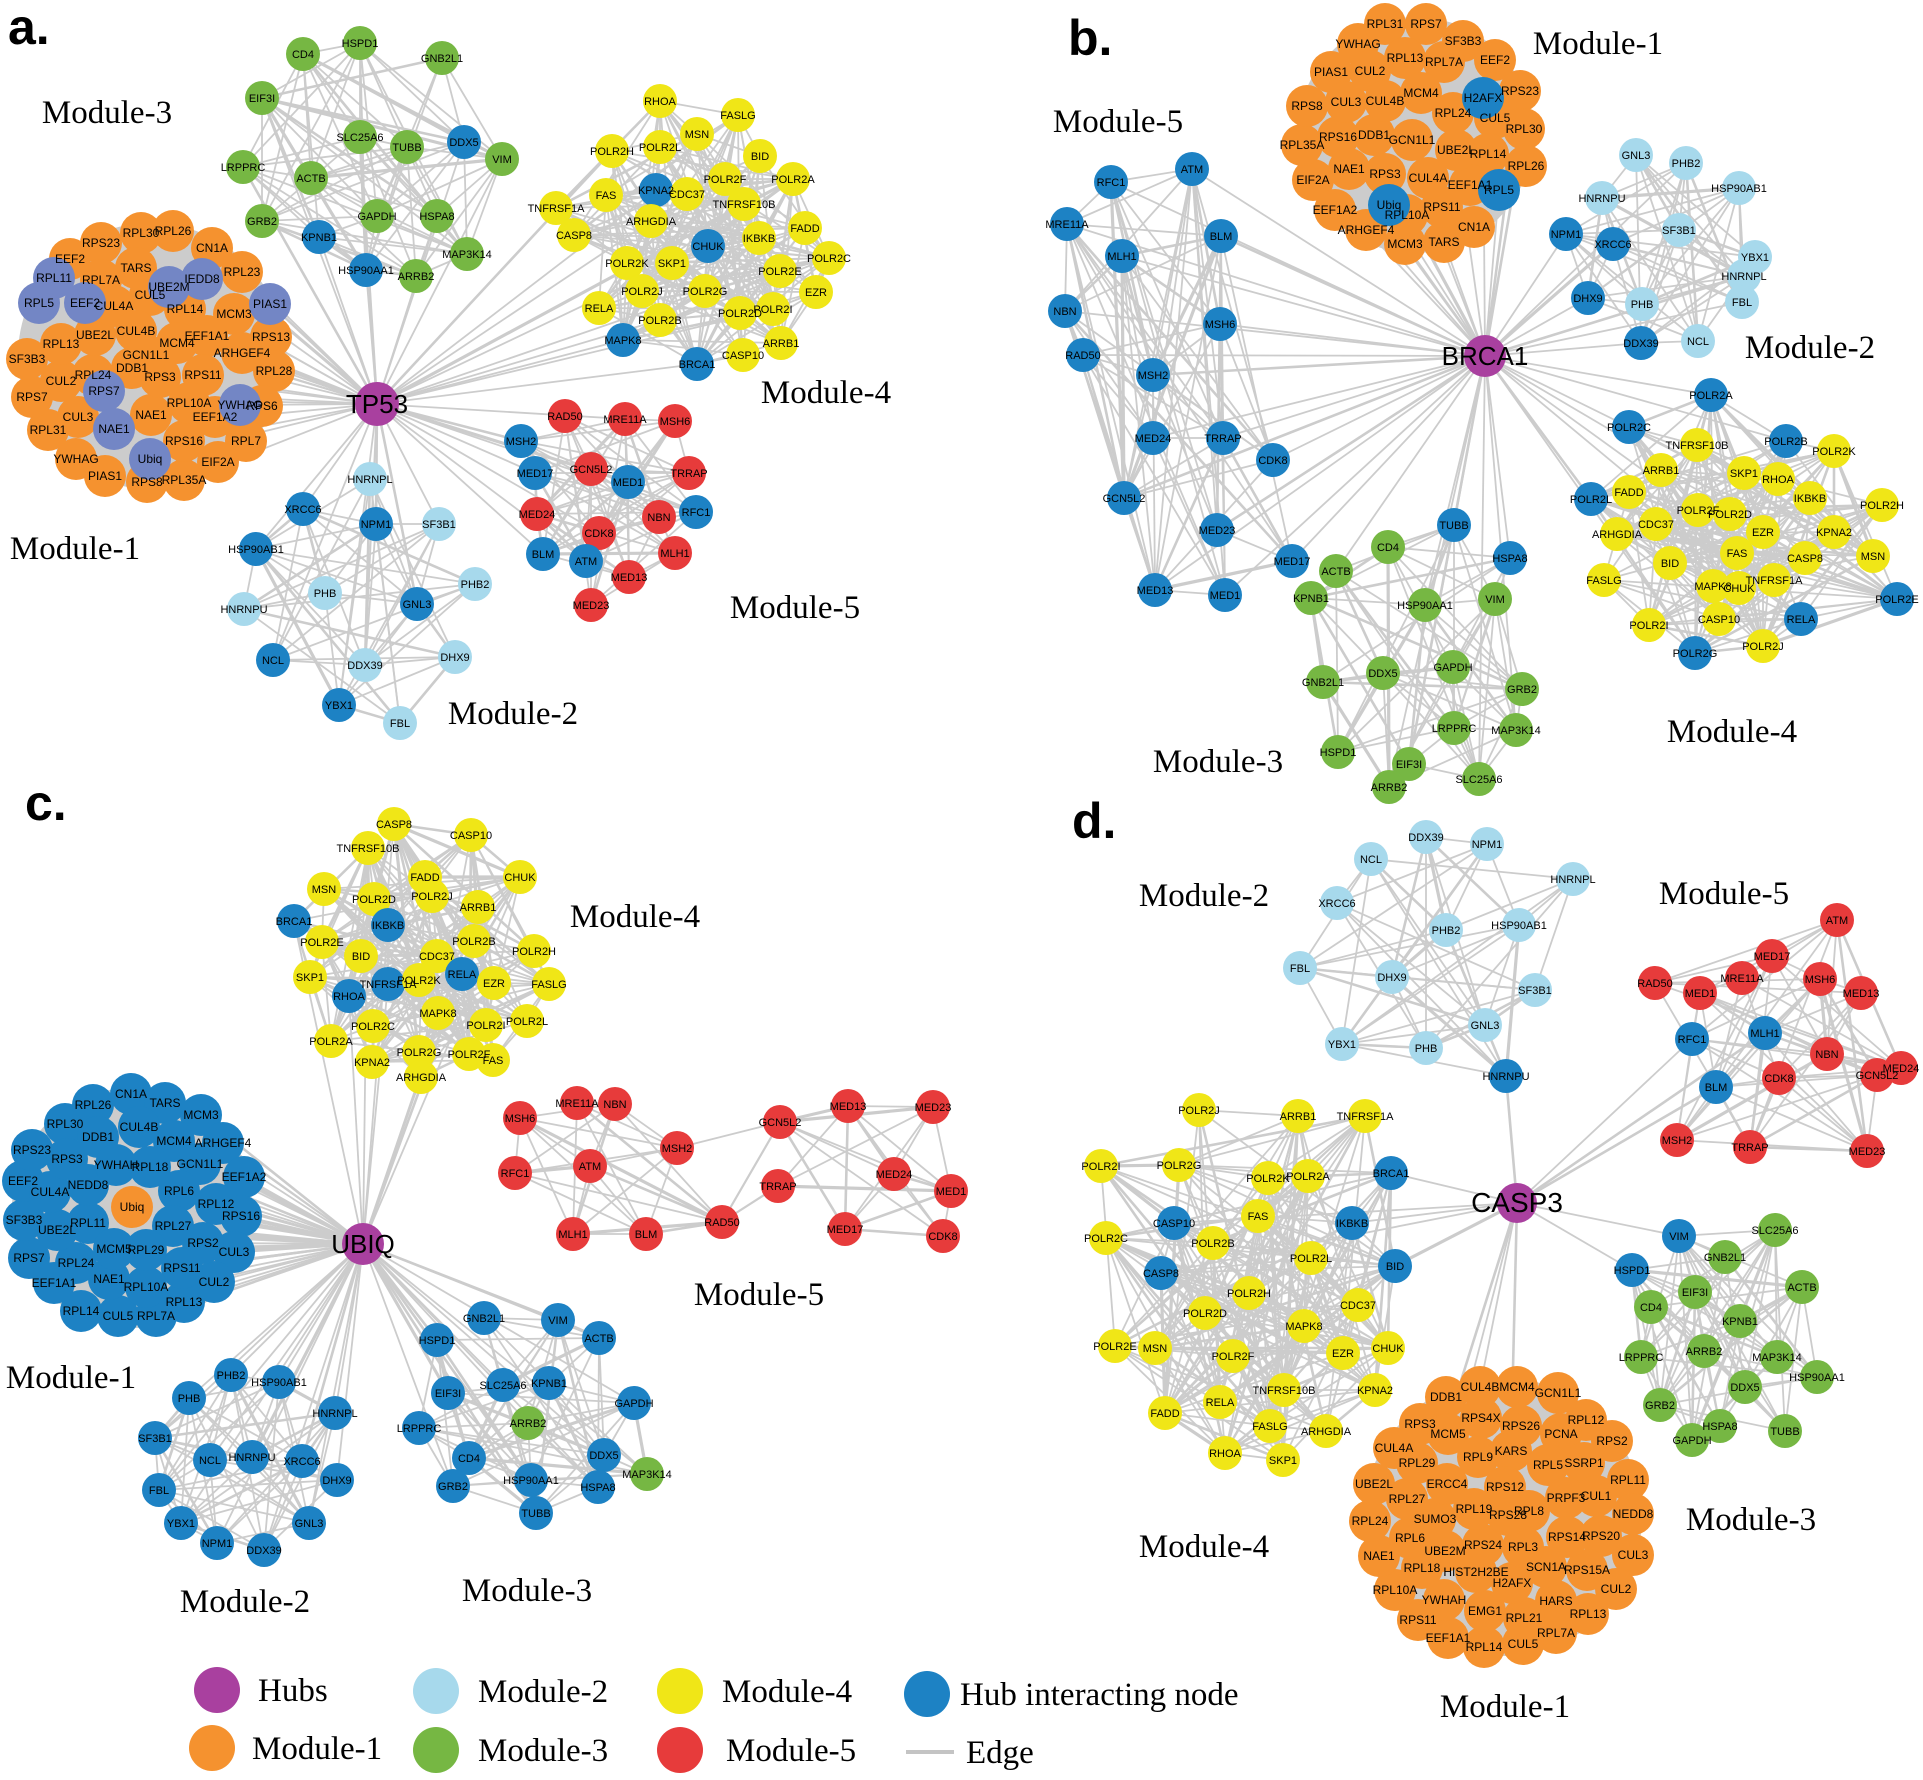 This screenshot has width=1923, height=1780. I want to click on svg-text: Module-5, so click(1724, 894).